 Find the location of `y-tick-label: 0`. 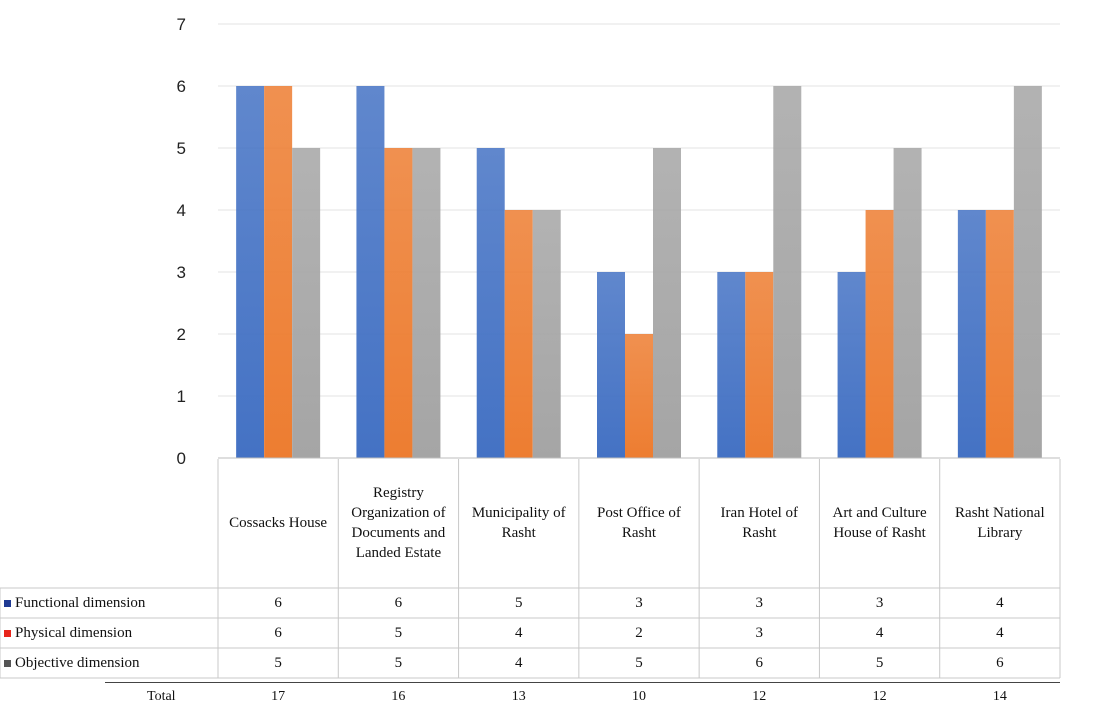

y-tick-label: 0 is located at coordinates (181, 458).